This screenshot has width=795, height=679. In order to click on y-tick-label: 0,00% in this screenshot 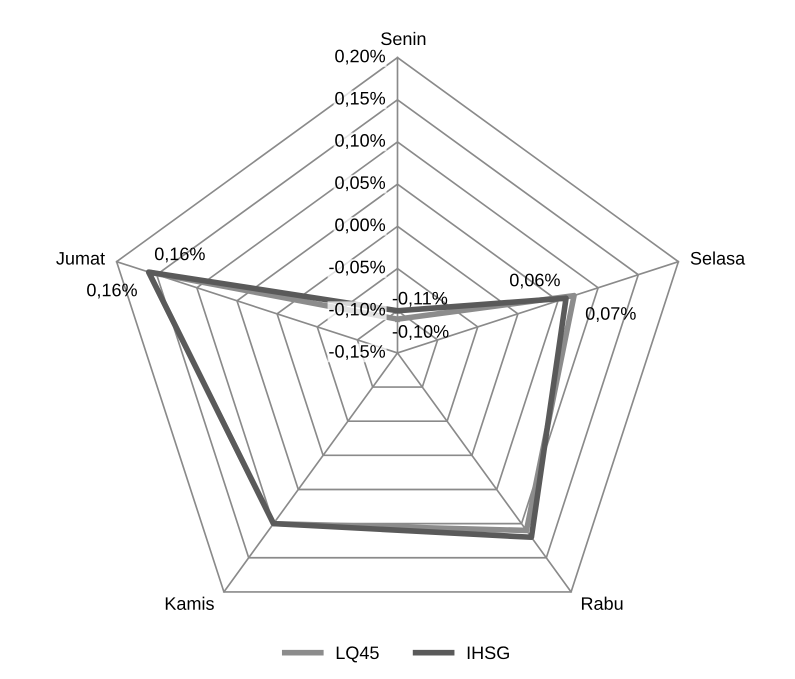, I will do `click(360, 226)`.